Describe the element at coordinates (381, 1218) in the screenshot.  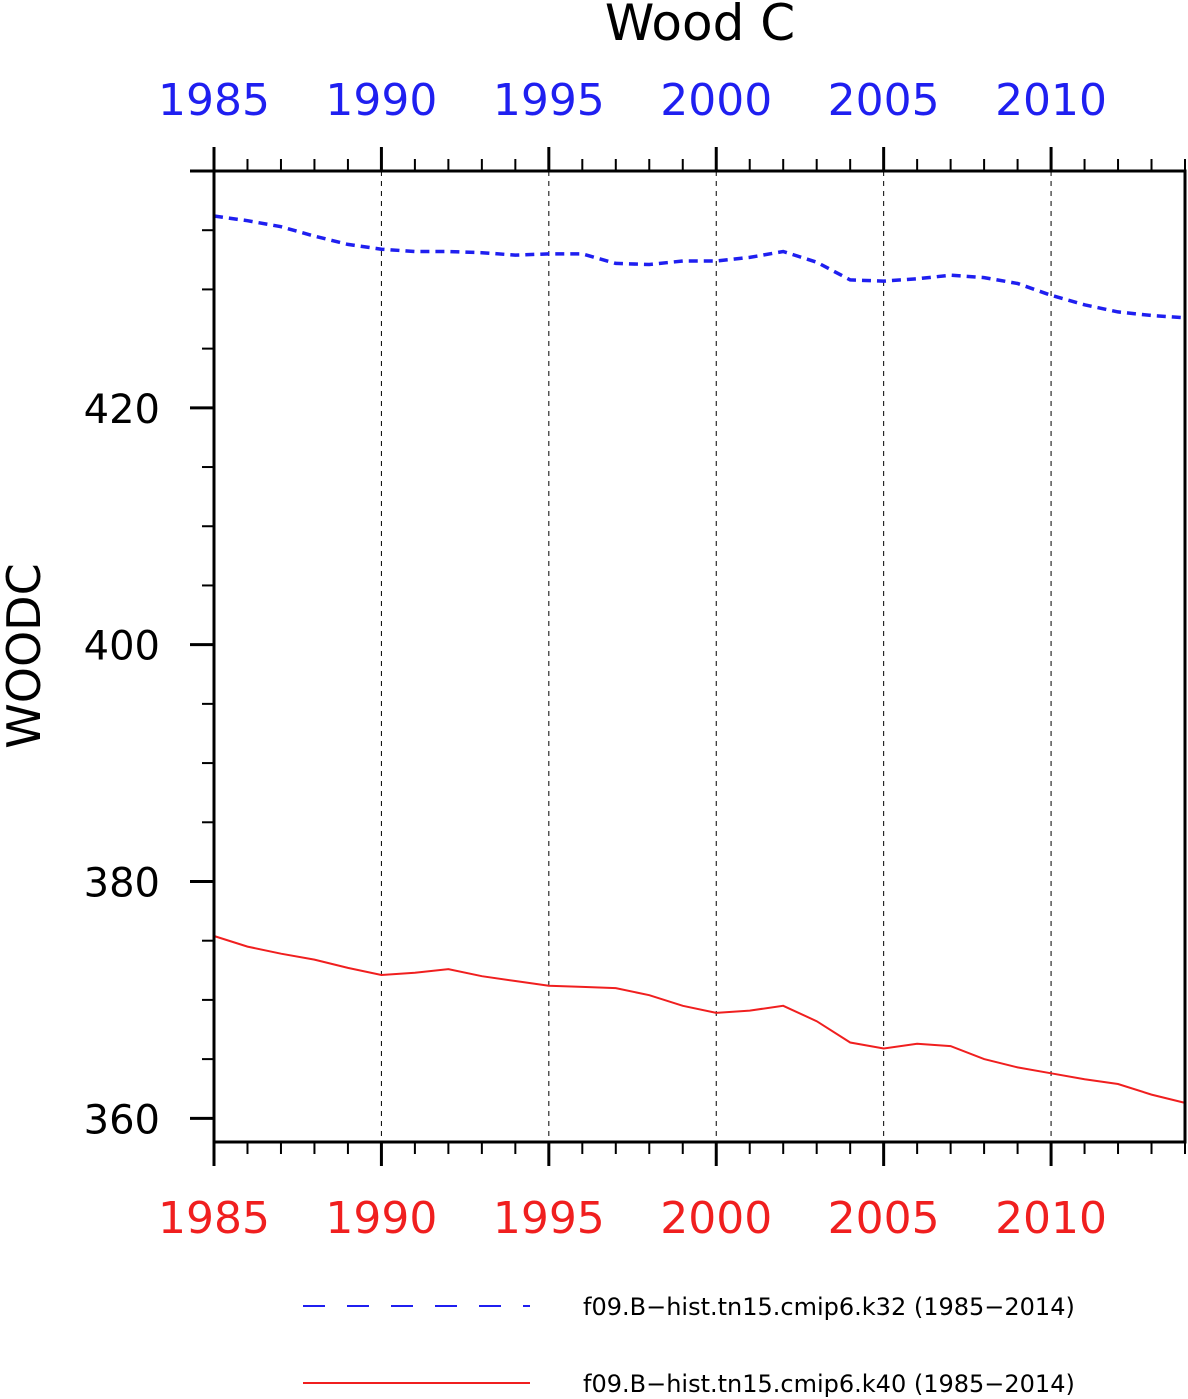
I see `x-tick-label-bottom: 1990` at that location.